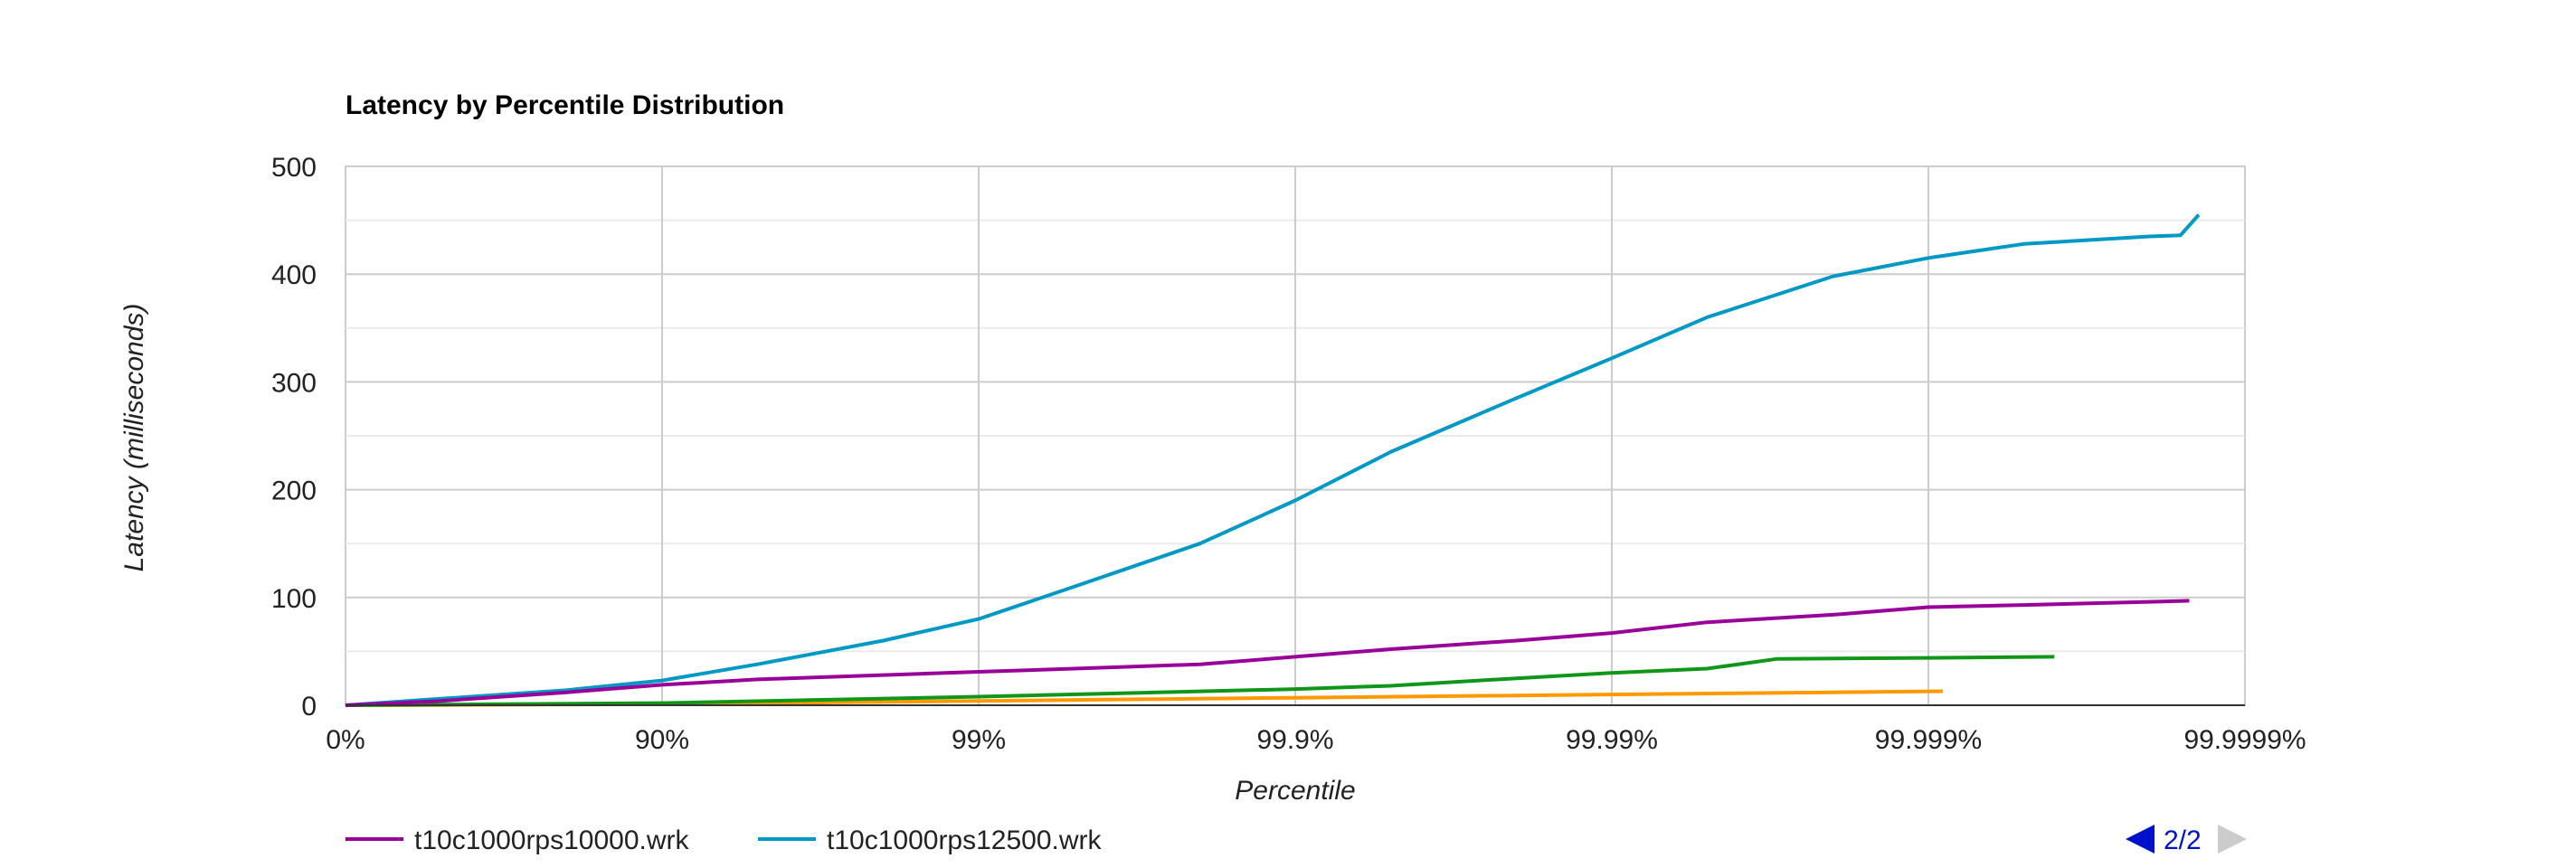 This screenshot has height=868, width=2576. What do you see at coordinates (134, 438) in the screenshot?
I see `y-axis-title: Latency (milliseconds)` at bounding box center [134, 438].